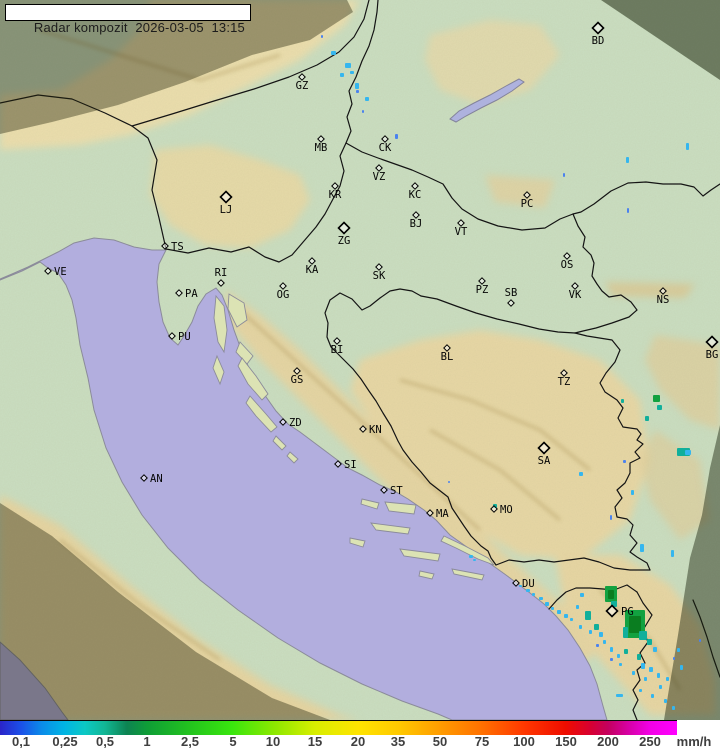 The image size is (720, 751). Describe the element at coordinates (144, 478) in the screenshot. I see `city-marker-AN` at that location.